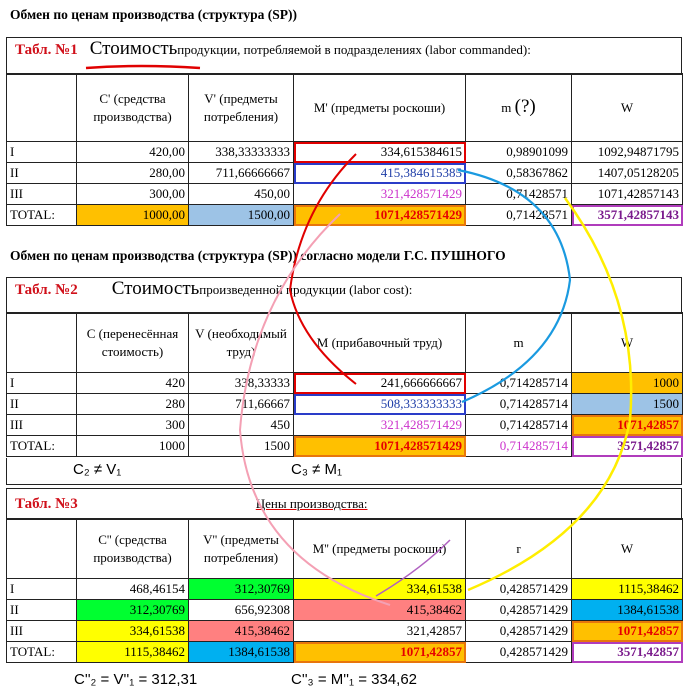 Image resolution: width=693 pixels, height=699 pixels. I want to click on cell: 280, so click(132, 404).